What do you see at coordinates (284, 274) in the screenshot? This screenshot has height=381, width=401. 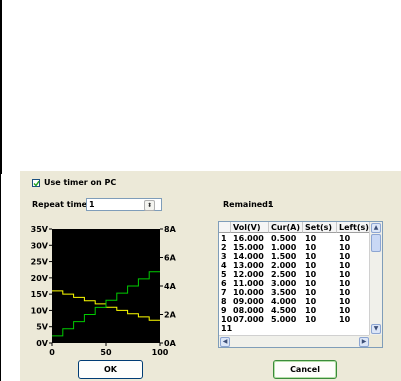 I see `table-cell: 2.500` at bounding box center [284, 274].